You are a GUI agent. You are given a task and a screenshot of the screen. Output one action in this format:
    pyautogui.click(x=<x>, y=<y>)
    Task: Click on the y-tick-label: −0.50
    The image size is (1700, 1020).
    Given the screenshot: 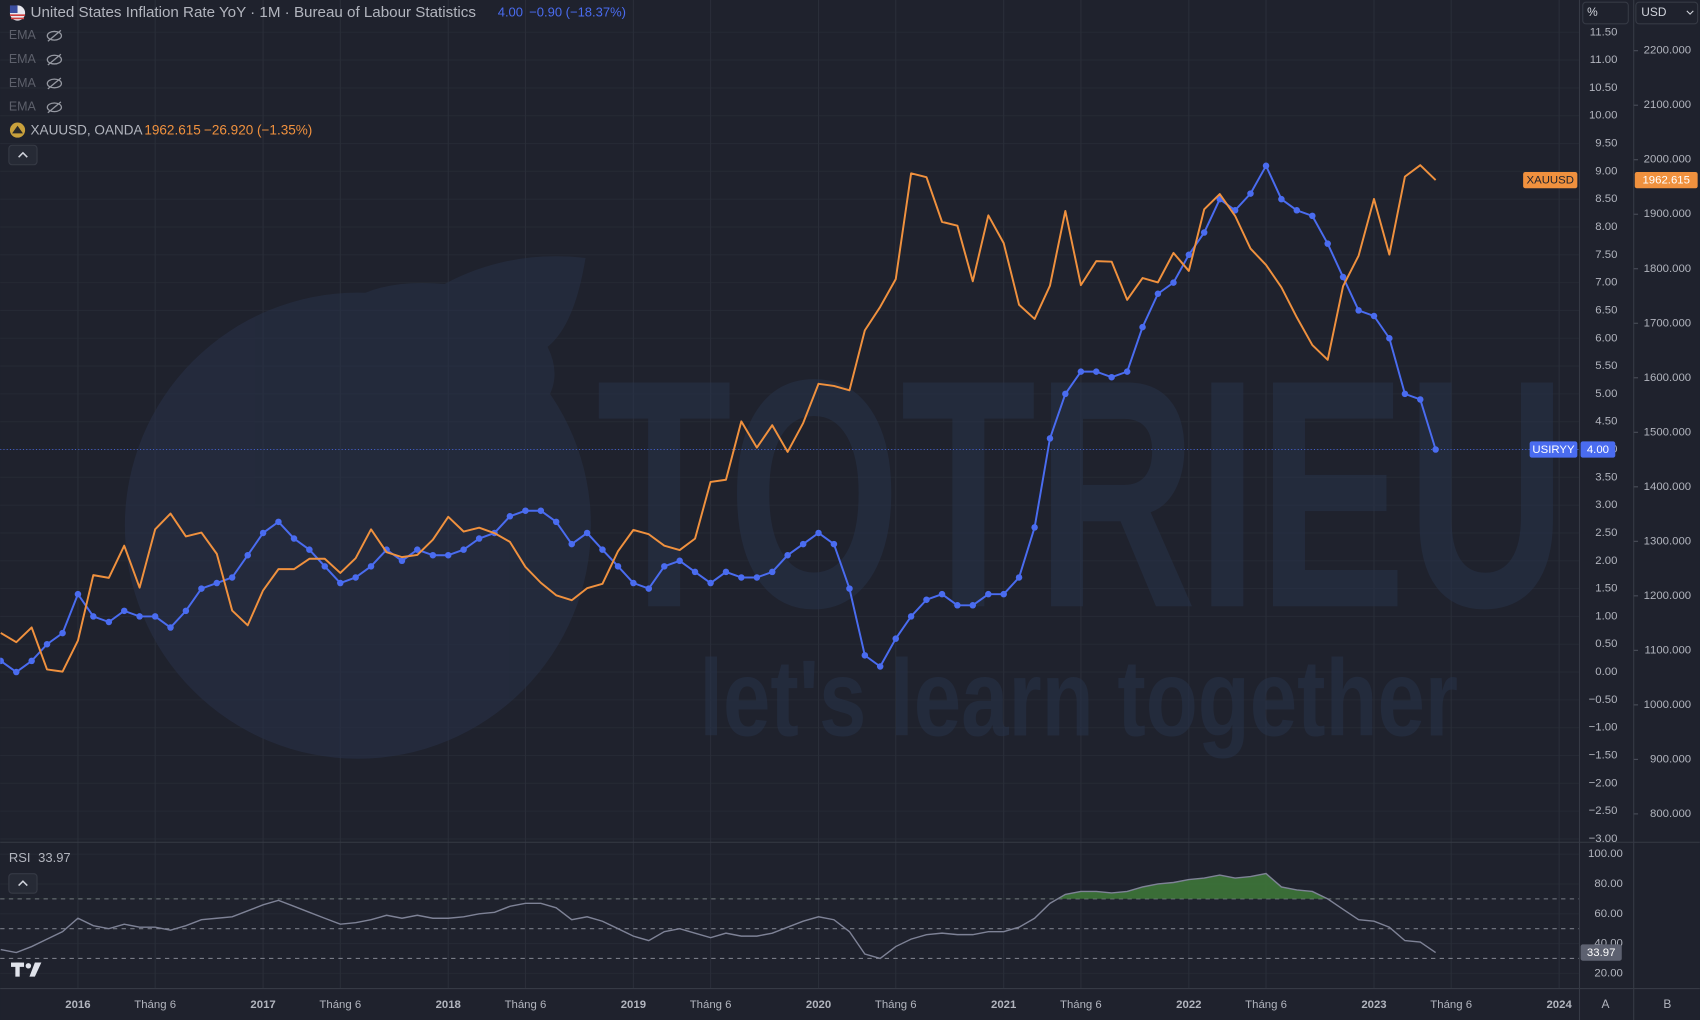 What is the action you would take?
    pyautogui.click(x=1603, y=700)
    